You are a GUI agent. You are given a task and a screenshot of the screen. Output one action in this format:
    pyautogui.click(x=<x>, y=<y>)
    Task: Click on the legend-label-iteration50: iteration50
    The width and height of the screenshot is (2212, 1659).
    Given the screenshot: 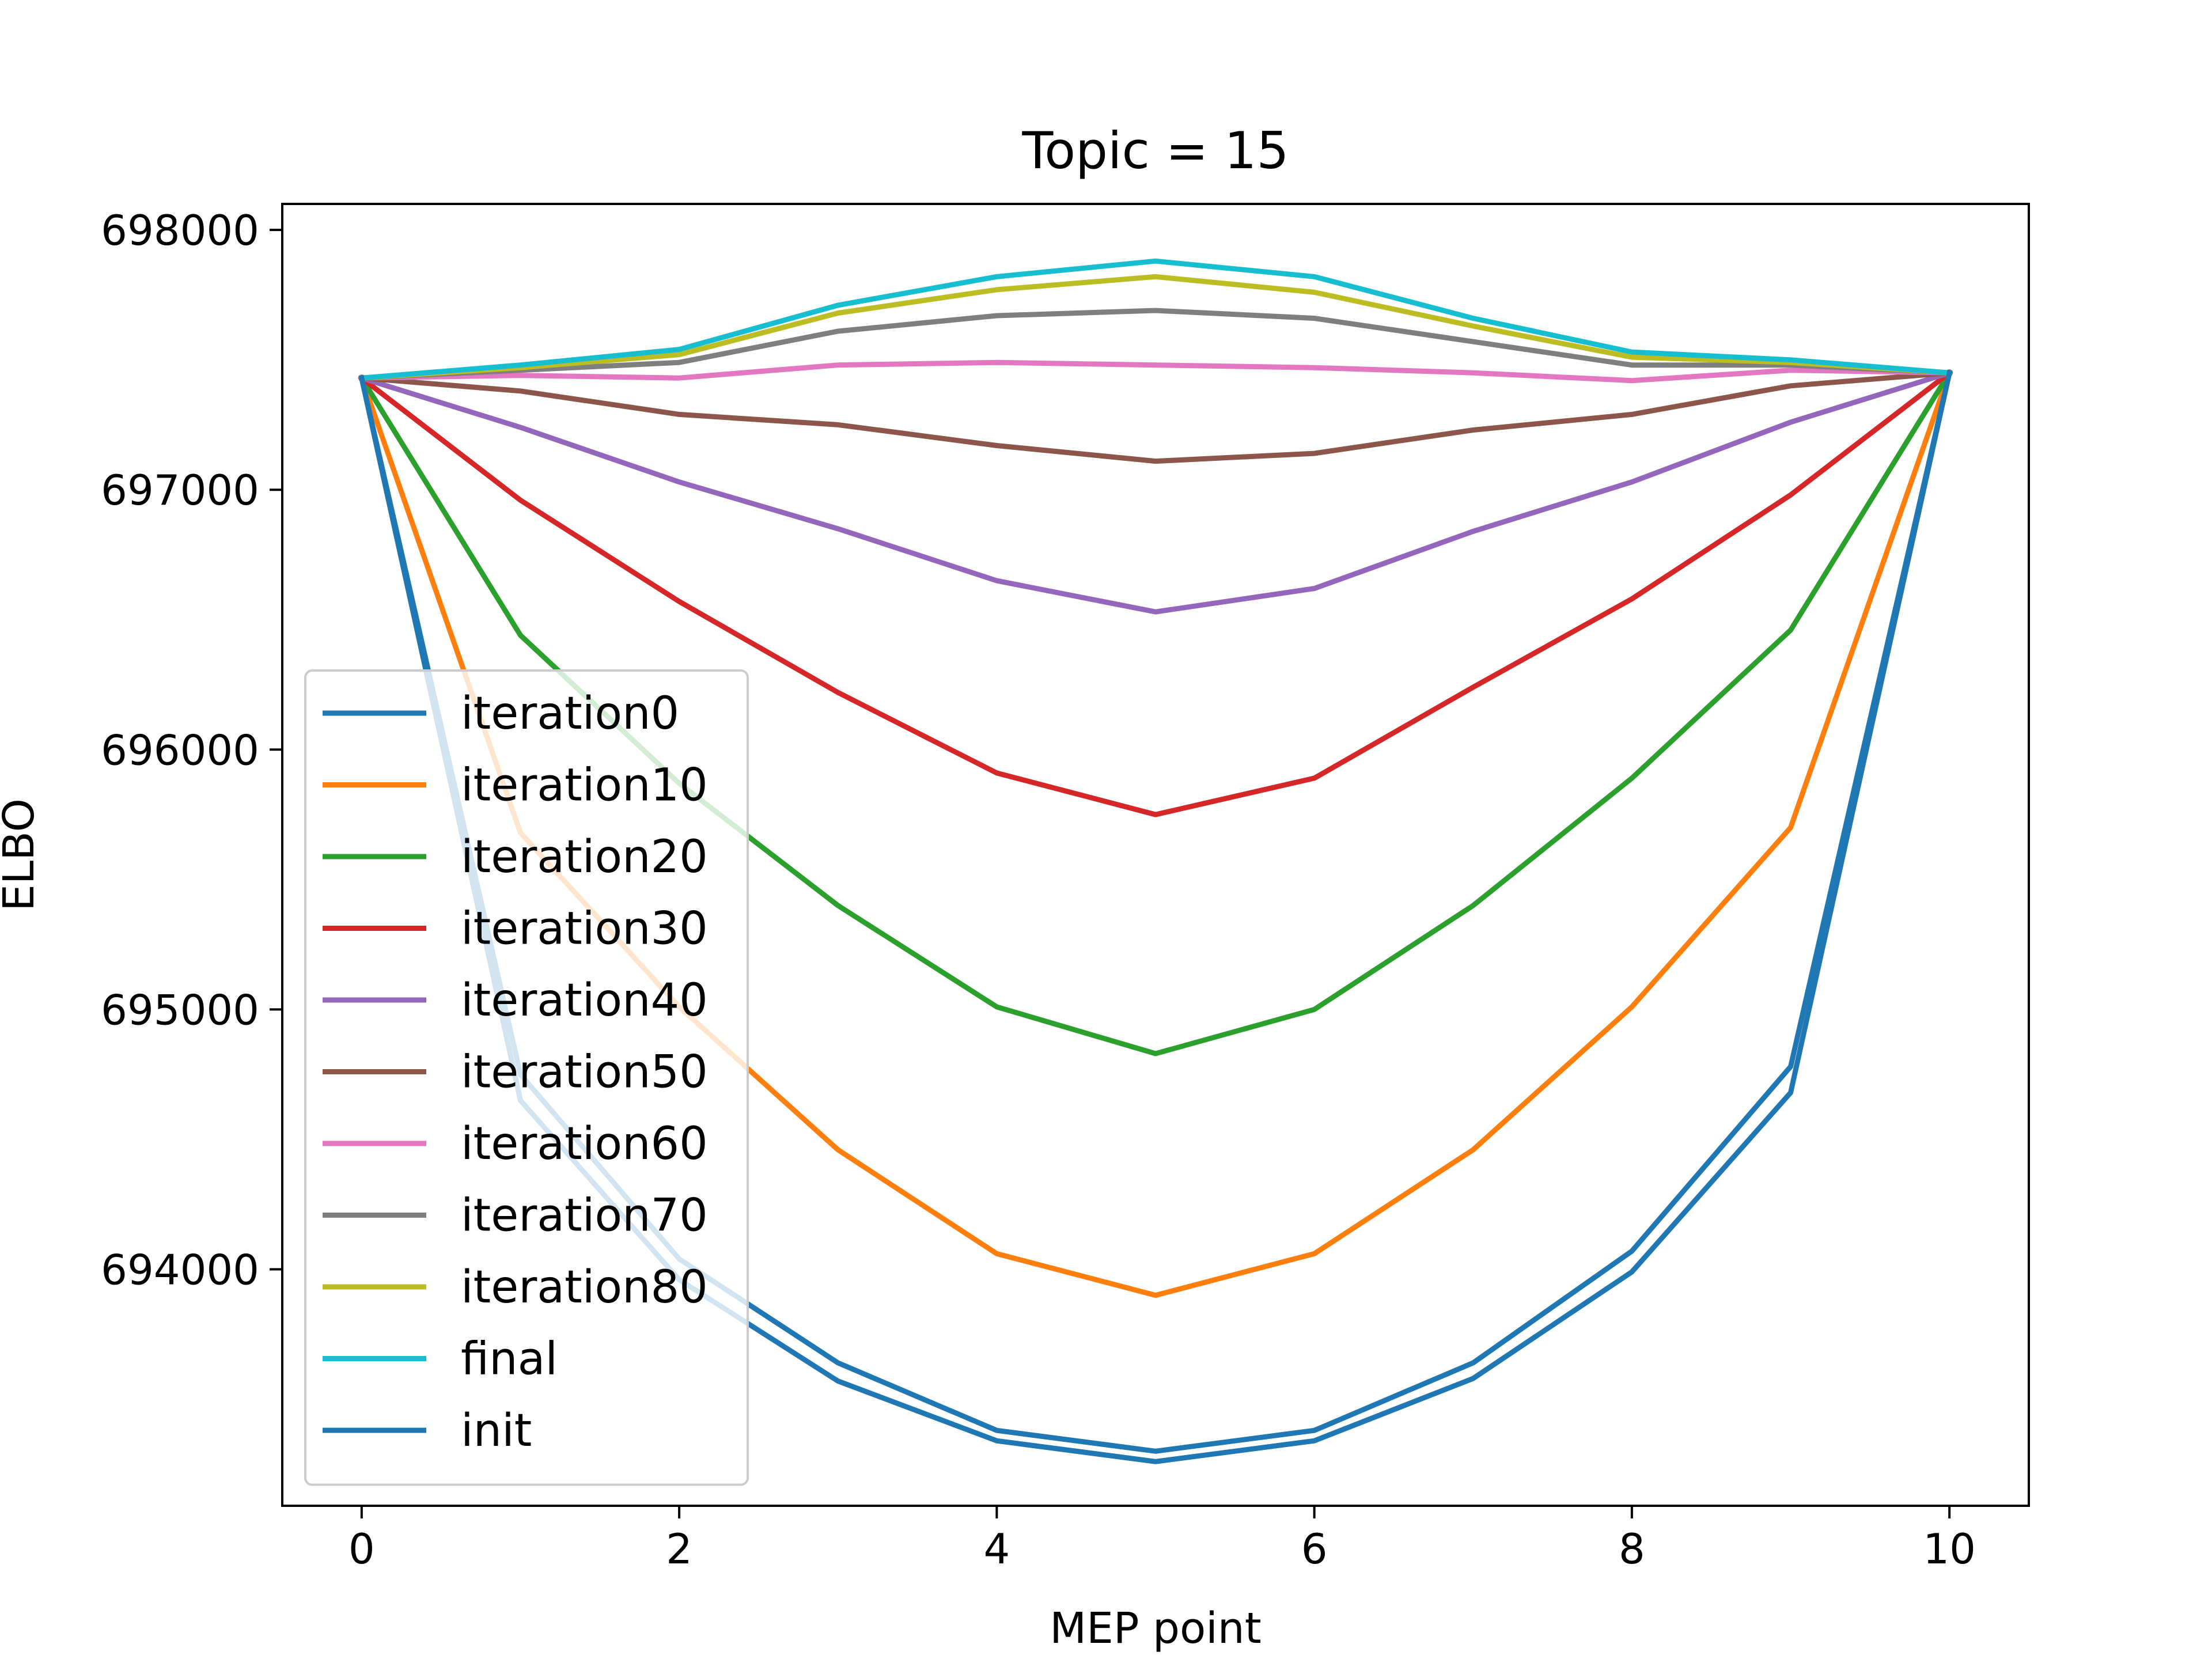 What is the action you would take?
    pyautogui.click(x=584, y=1073)
    